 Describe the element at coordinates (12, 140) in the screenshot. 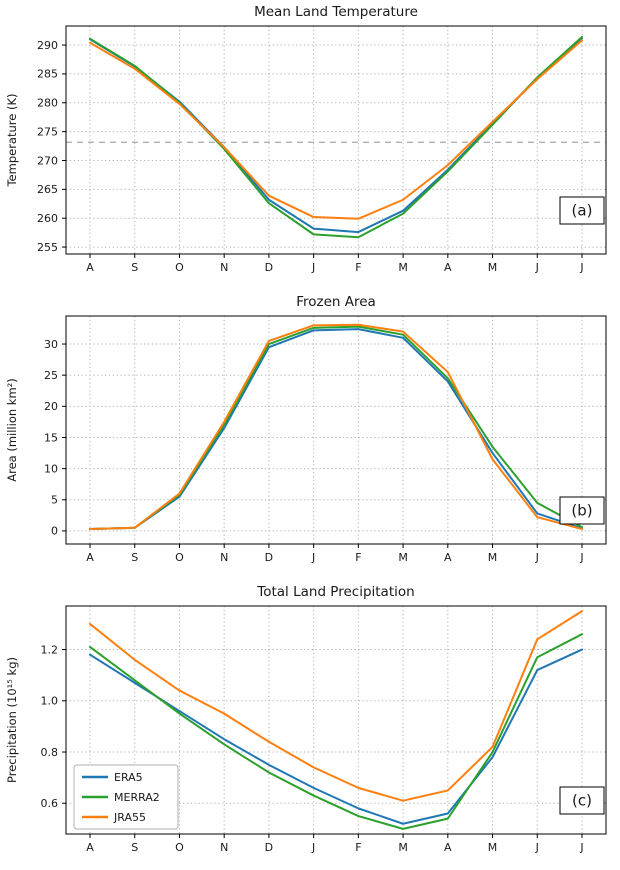

I see `y-axis-label: Temperature (K)` at that location.